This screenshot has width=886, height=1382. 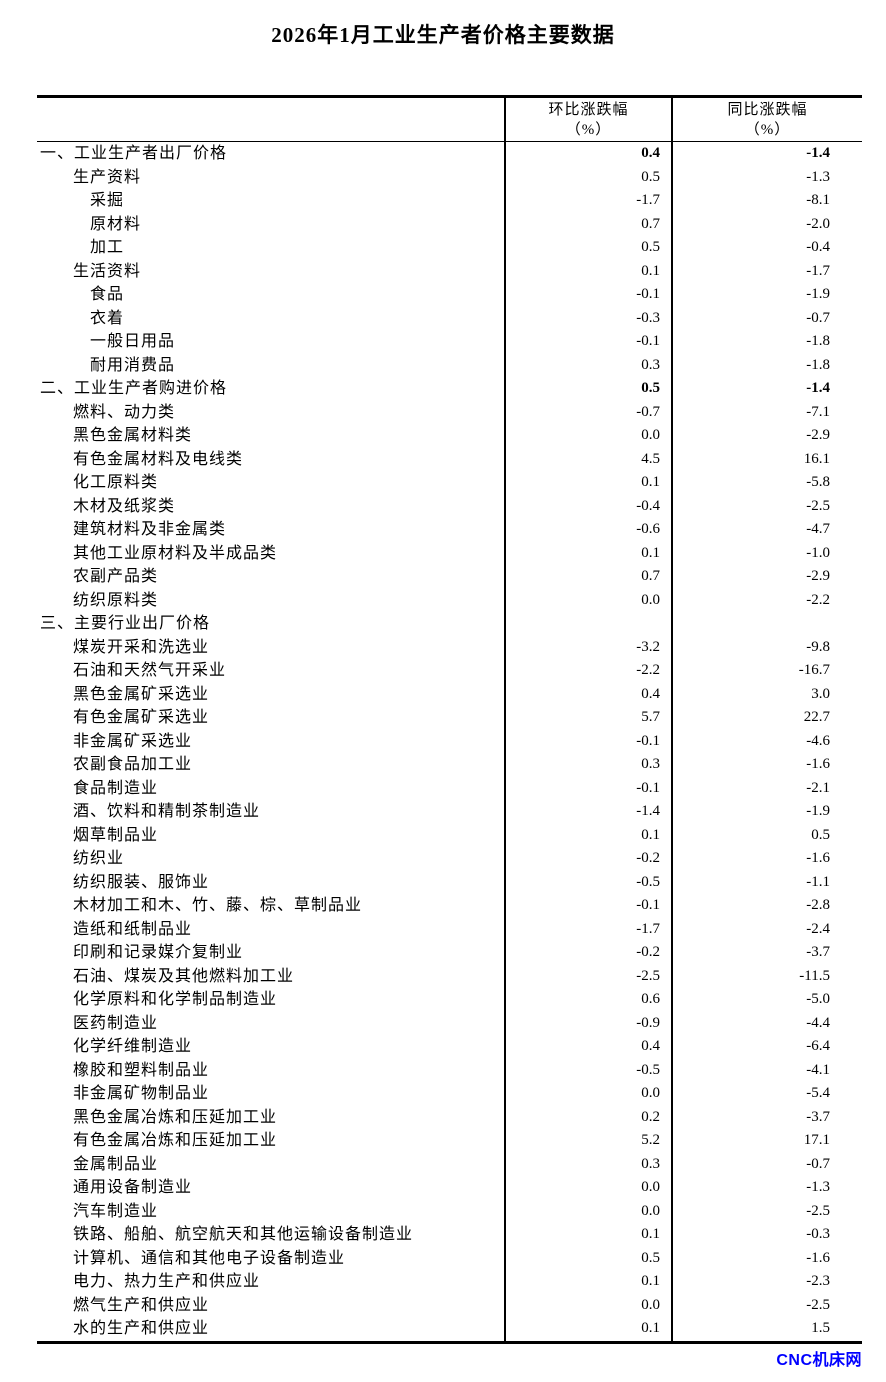 What do you see at coordinates (818, 529) in the screenshot?
I see `row-yoy-value: -4.7` at bounding box center [818, 529].